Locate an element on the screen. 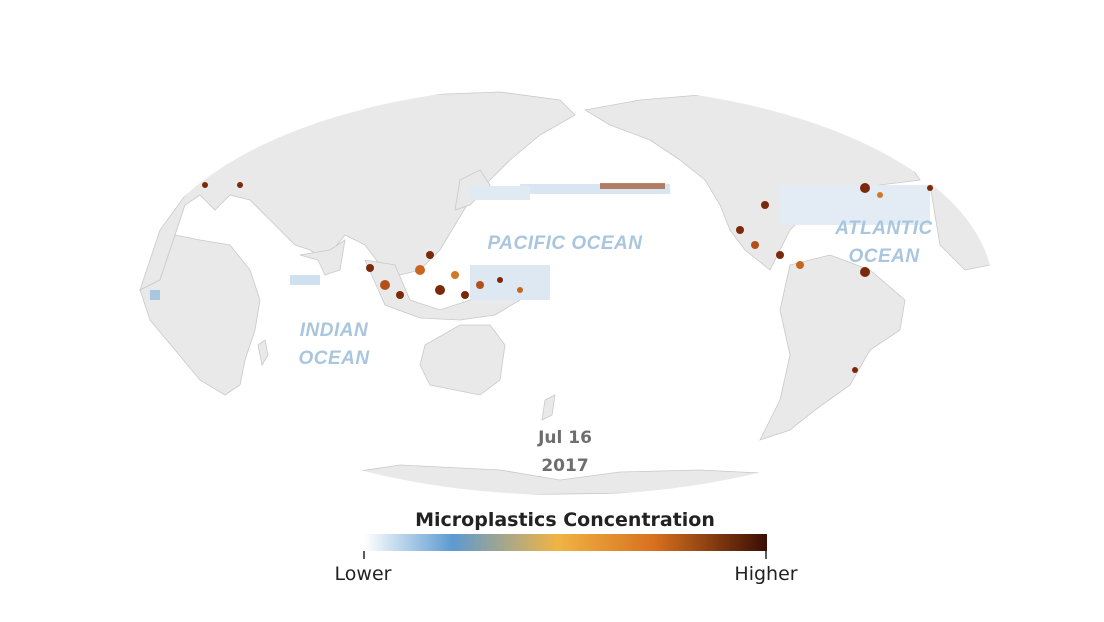  land-australia is located at coordinates (462, 360).